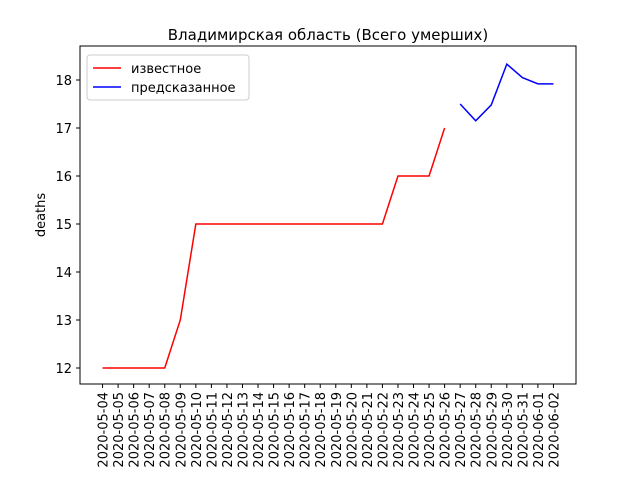  What do you see at coordinates (63, 369) in the screenshot?
I see `y-tick-label: 12` at bounding box center [63, 369].